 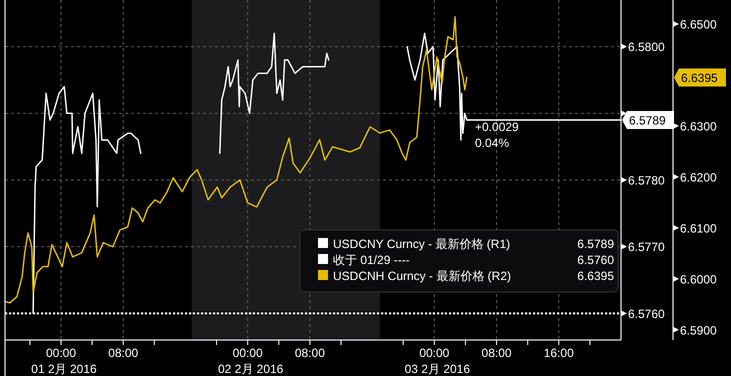 What do you see at coordinates (595, 260) in the screenshot?
I see `annotation: 6.5760` at bounding box center [595, 260].